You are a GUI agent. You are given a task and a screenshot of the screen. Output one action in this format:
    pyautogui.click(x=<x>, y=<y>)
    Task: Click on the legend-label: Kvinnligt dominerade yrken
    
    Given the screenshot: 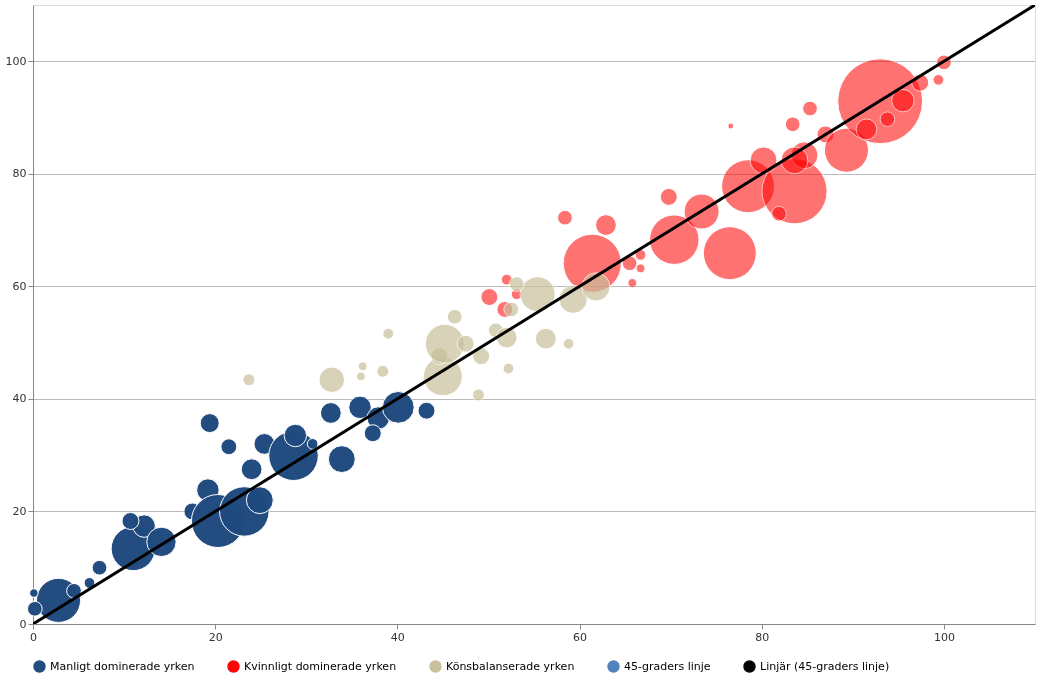 What is the action you would take?
    pyautogui.click(x=320, y=666)
    